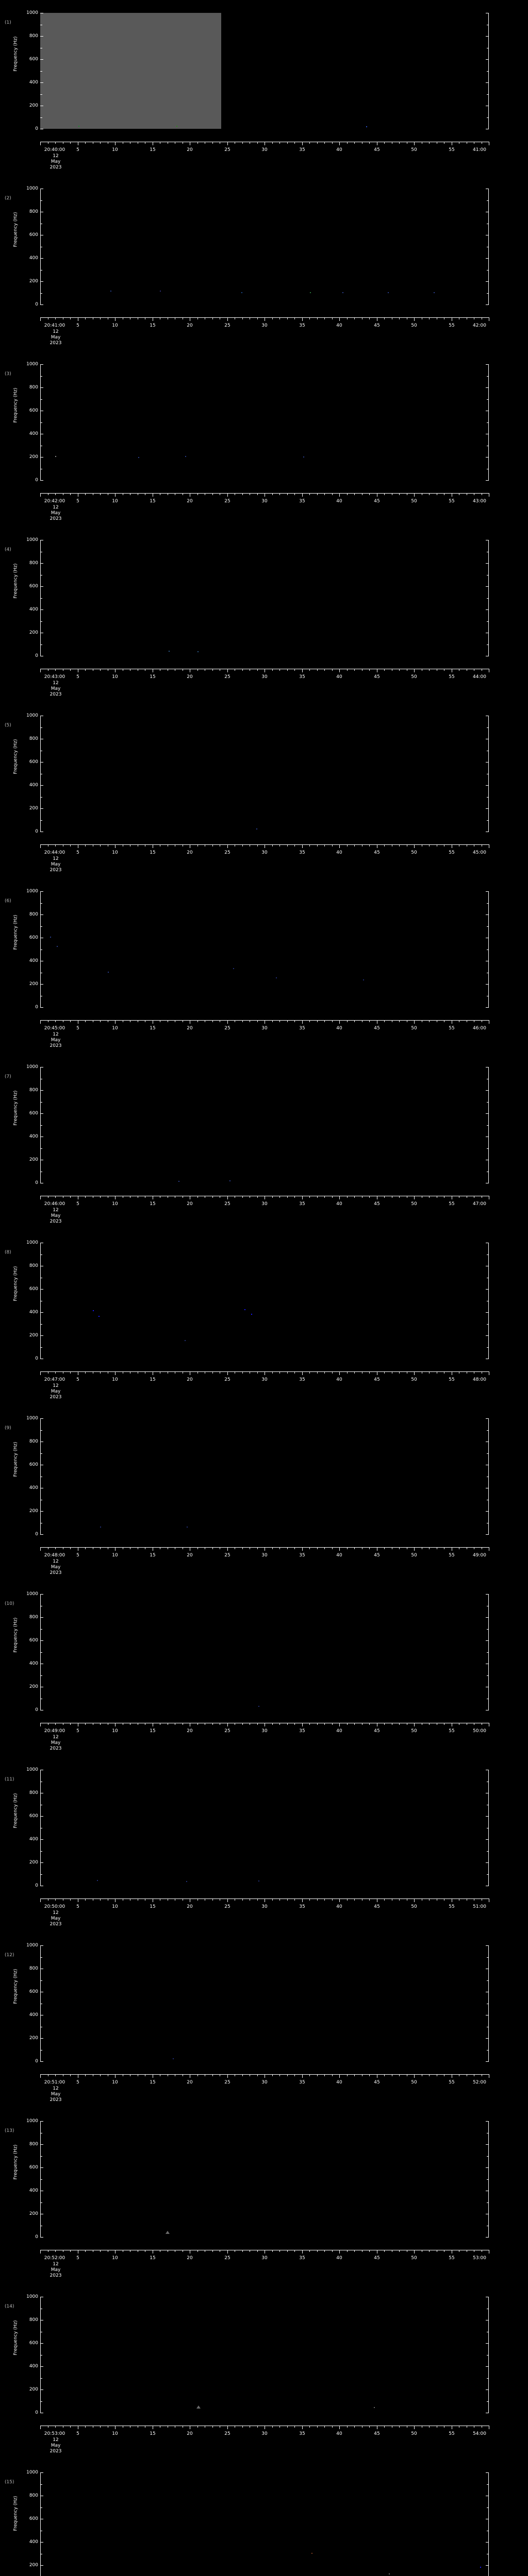 This screenshot has width=528, height=2576. What do you see at coordinates (479, 1906) in the screenshot?
I see `x-axis-end-time-label: 51:00` at bounding box center [479, 1906].